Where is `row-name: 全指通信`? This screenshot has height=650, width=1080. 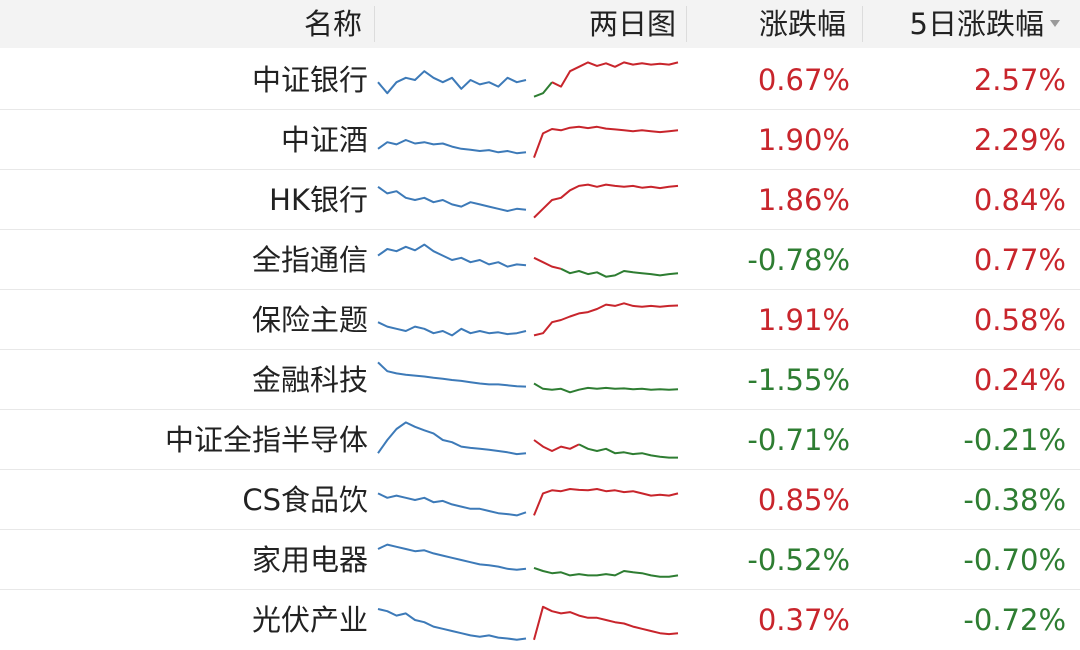
row-name: 全指通信 is located at coordinates (309, 260).